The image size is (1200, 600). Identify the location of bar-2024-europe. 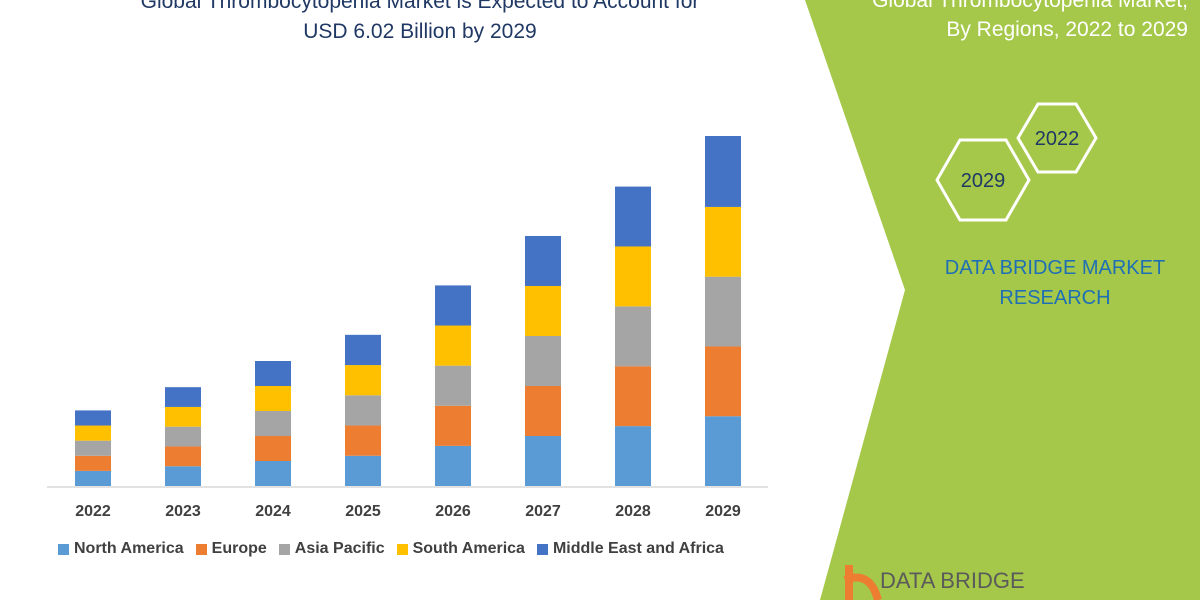
(273, 448).